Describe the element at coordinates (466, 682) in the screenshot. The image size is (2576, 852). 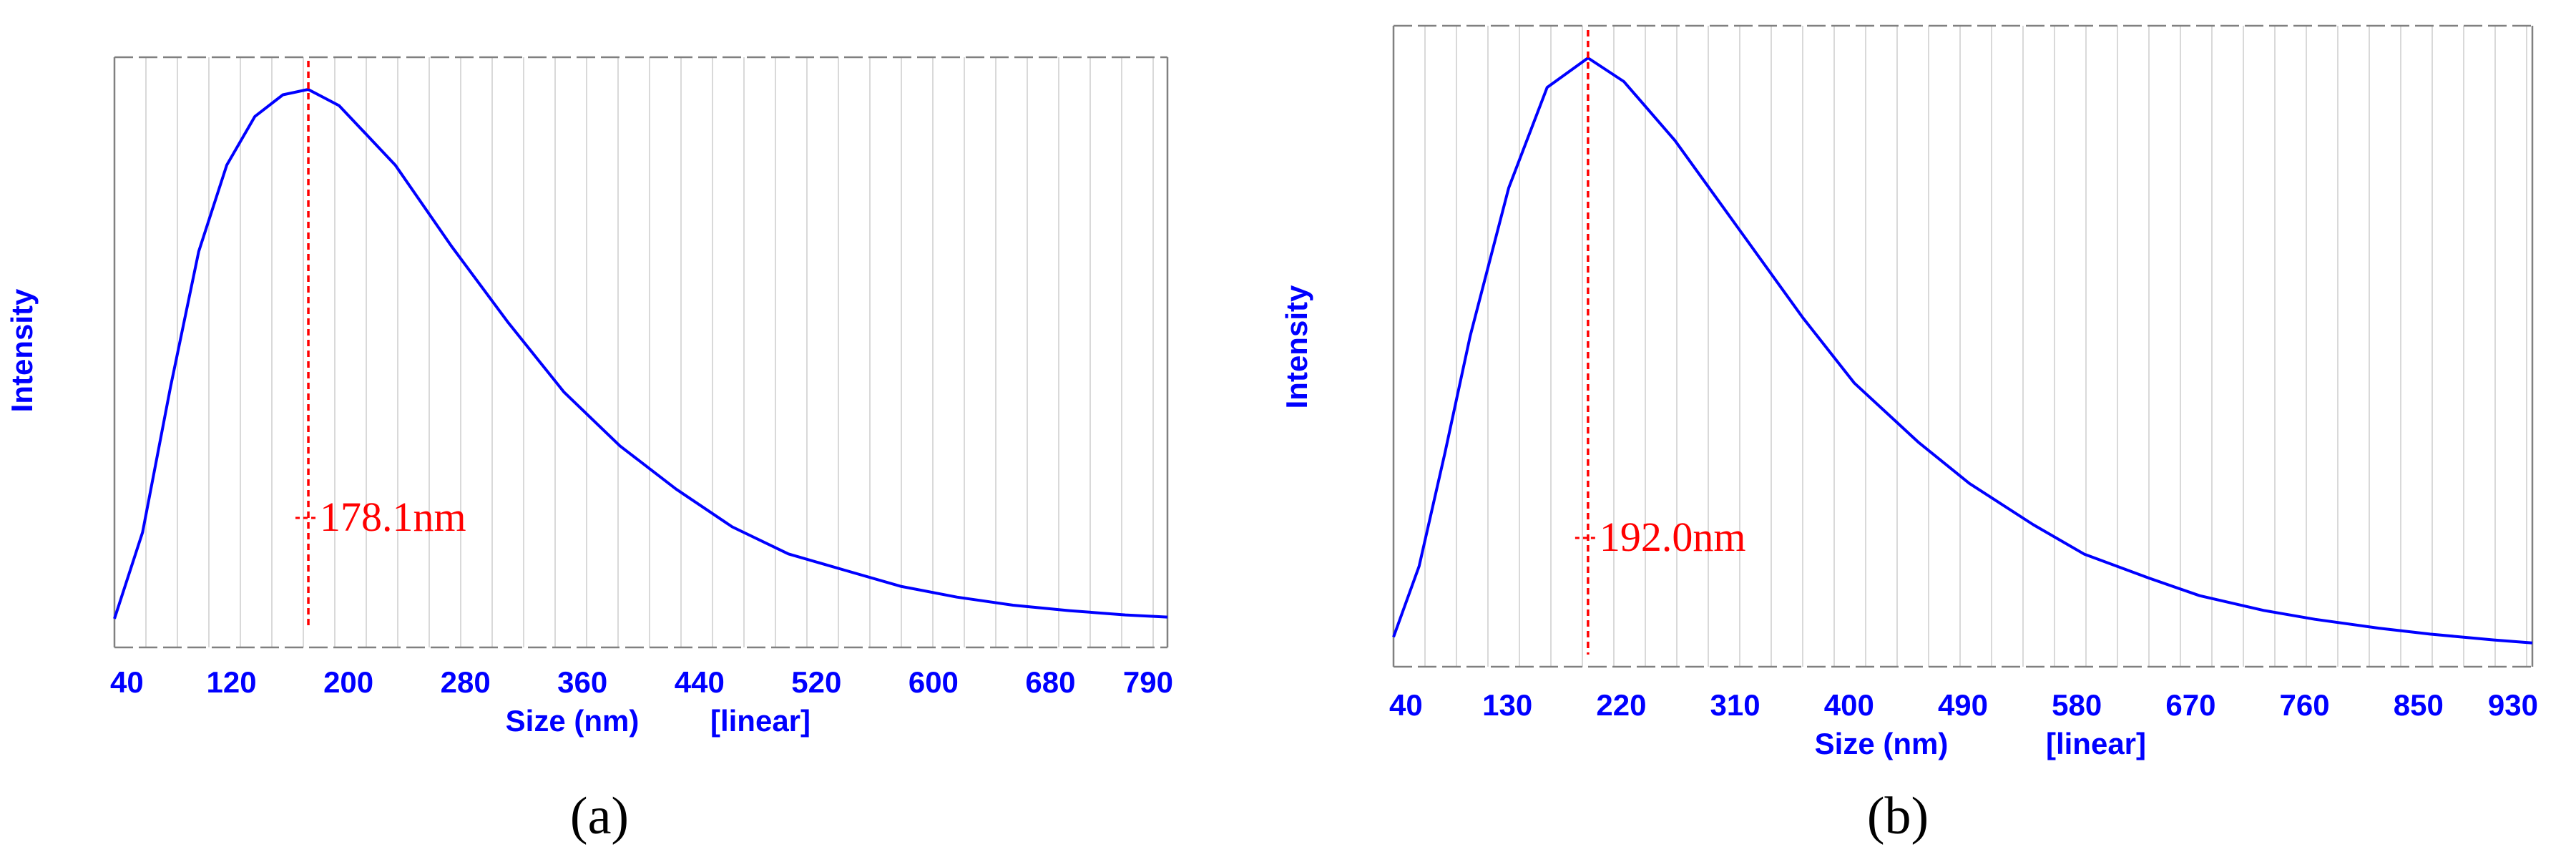
I see `x-tick-label: 280` at that location.